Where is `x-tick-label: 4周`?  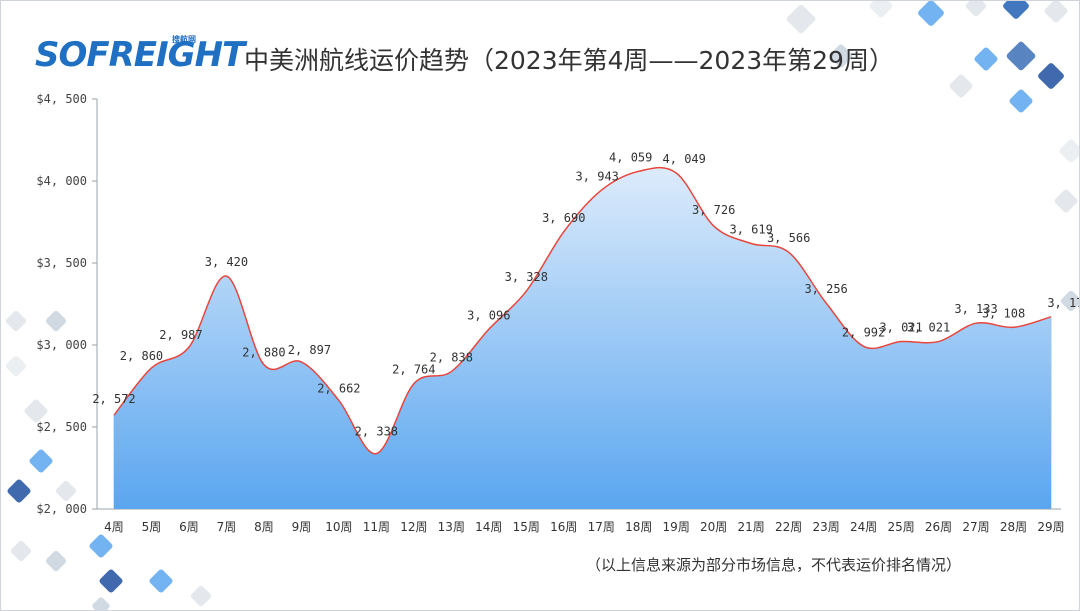
x-tick-label: 4周 is located at coordinates (114, 527).